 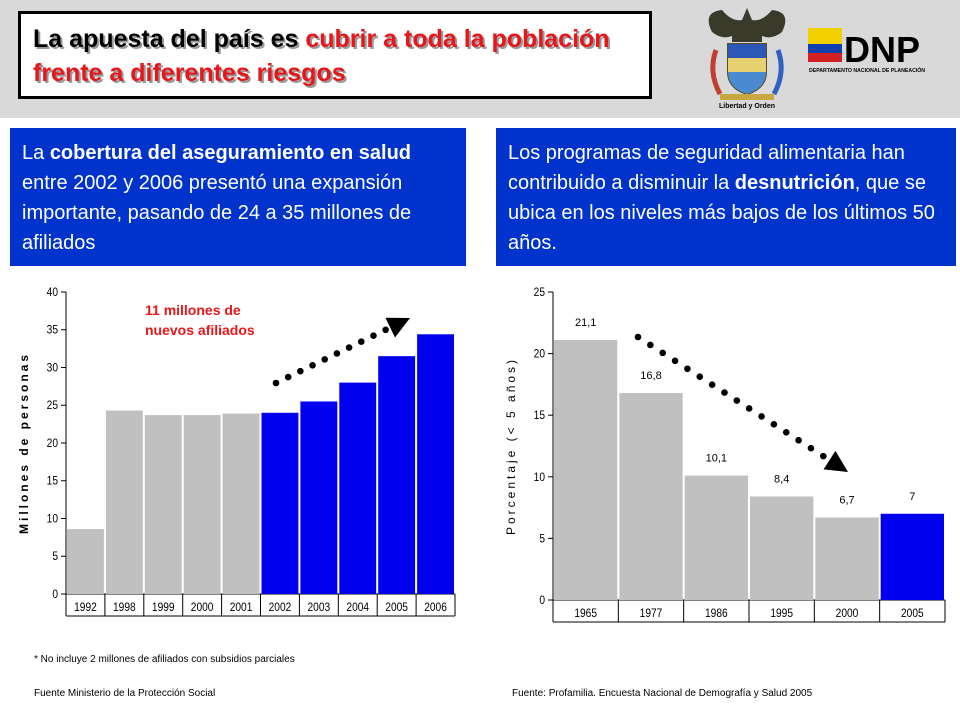 I want to click on bar-1995, so click(x=782, y=548).